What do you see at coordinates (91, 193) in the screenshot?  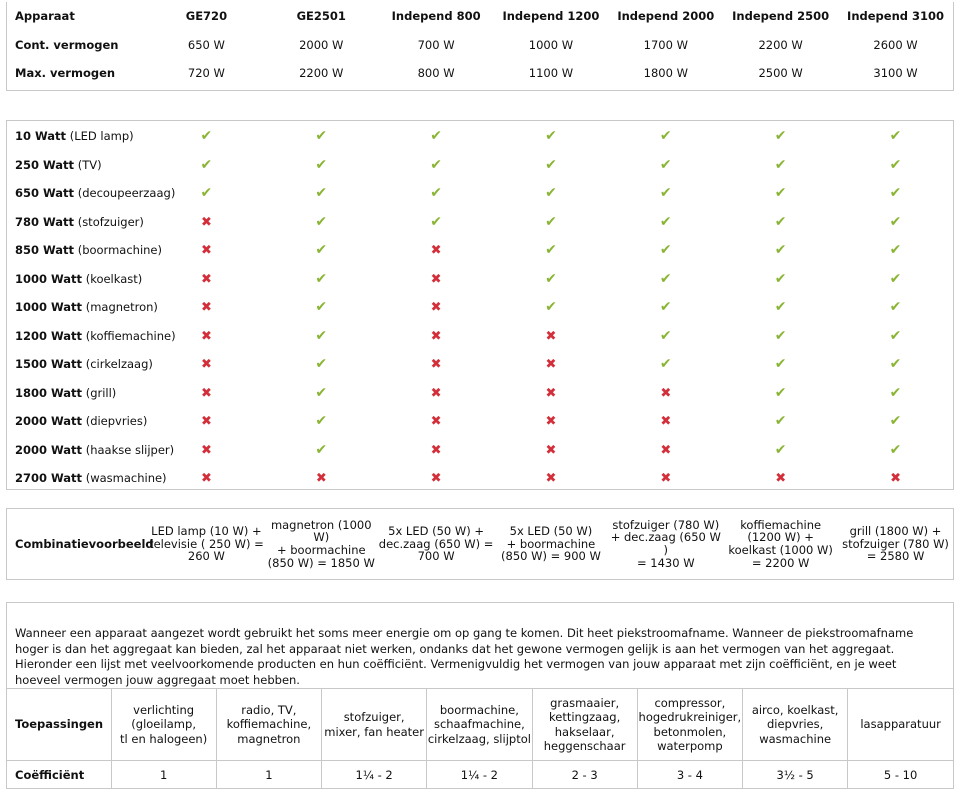 I see `appliance-cell: 650 Watt (decoupeerzaag)` at bounding box center [91, 193].